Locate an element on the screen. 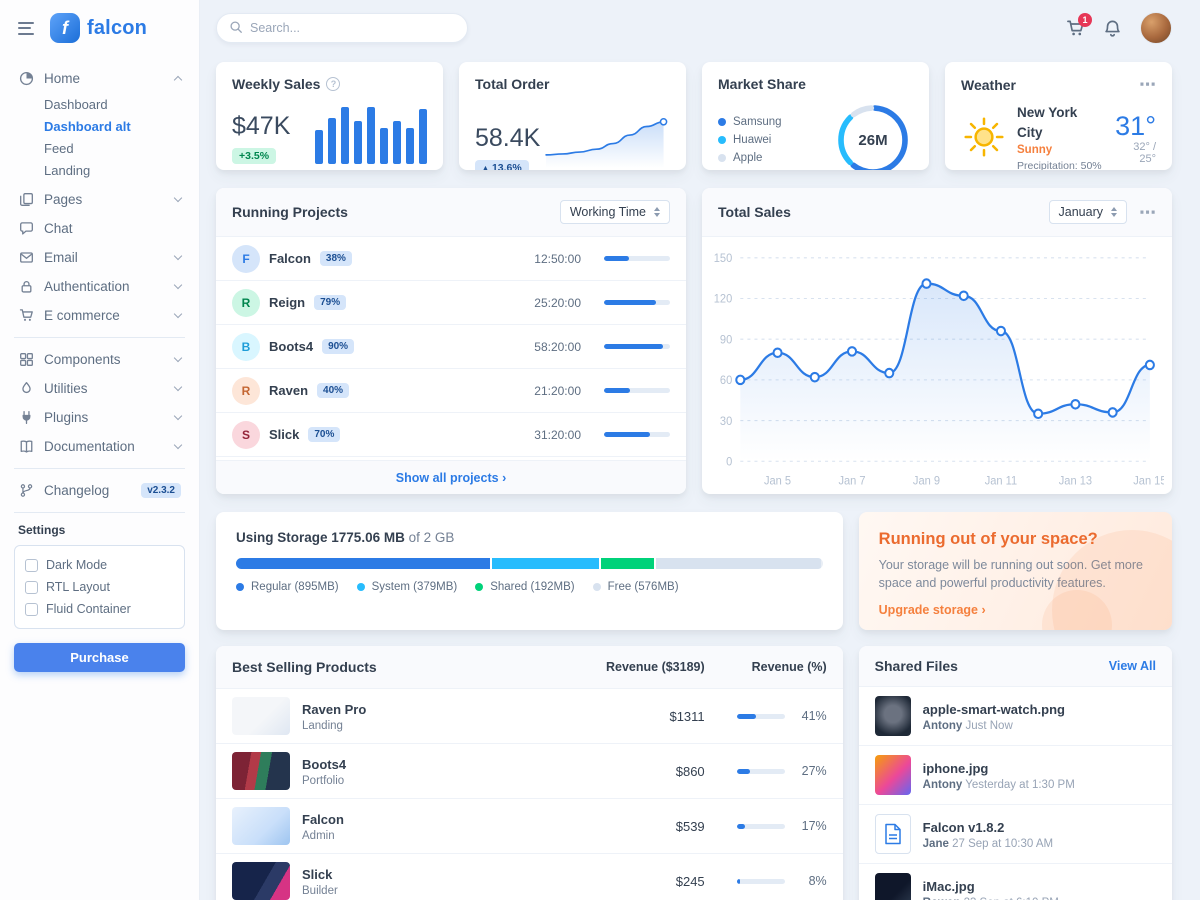 Image resolution: width=1200 pixels, height=900 pixels. shared-file-row: Falcon v1.8.2 Jane 27 Sep at 10:30 AM is located at coordinates (1015, 834).